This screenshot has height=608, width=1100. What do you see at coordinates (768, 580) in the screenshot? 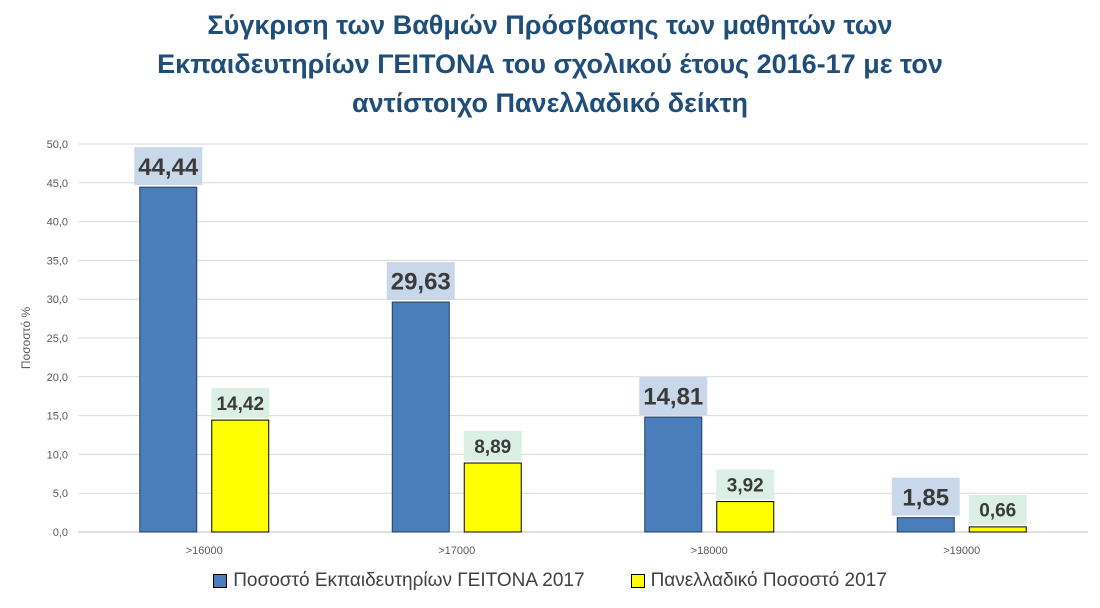
I see `legend-label-series-2: Πανελλαδικό Ποσοστό 2017` at bounding box center [768, 580].